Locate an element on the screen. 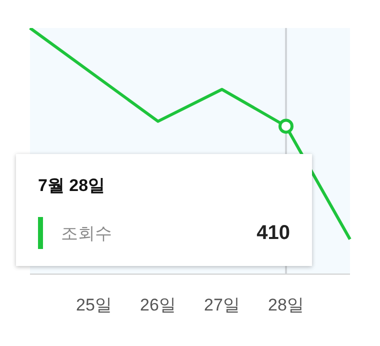  x-tick-label: 26일 is located at coordinates (158, 304).